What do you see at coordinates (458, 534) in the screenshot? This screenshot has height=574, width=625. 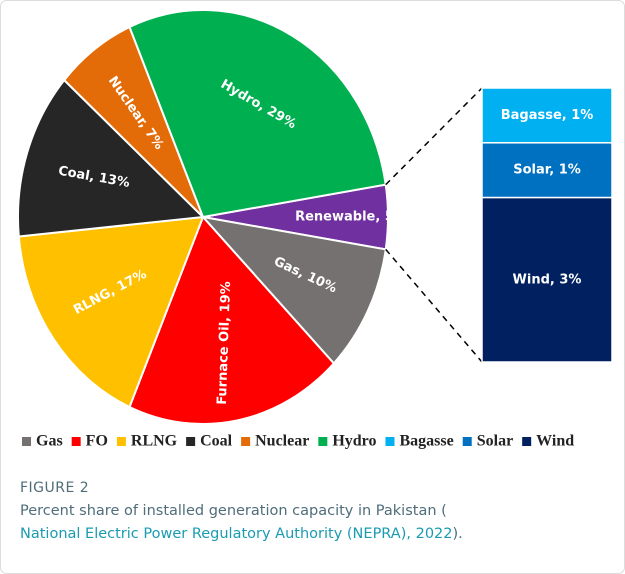 I see `caption-end: ).` at bounding box center [458, 534].